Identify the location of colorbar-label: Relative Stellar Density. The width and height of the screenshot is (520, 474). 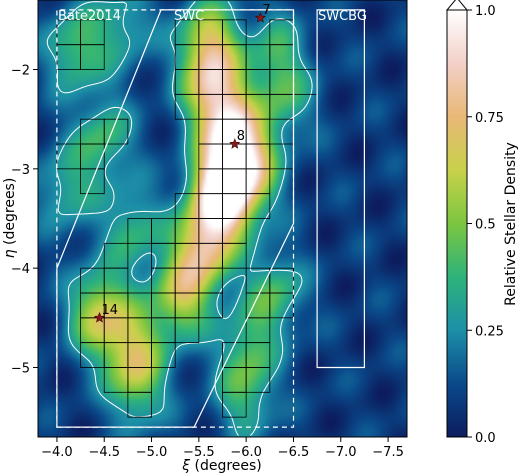
(511, 224).